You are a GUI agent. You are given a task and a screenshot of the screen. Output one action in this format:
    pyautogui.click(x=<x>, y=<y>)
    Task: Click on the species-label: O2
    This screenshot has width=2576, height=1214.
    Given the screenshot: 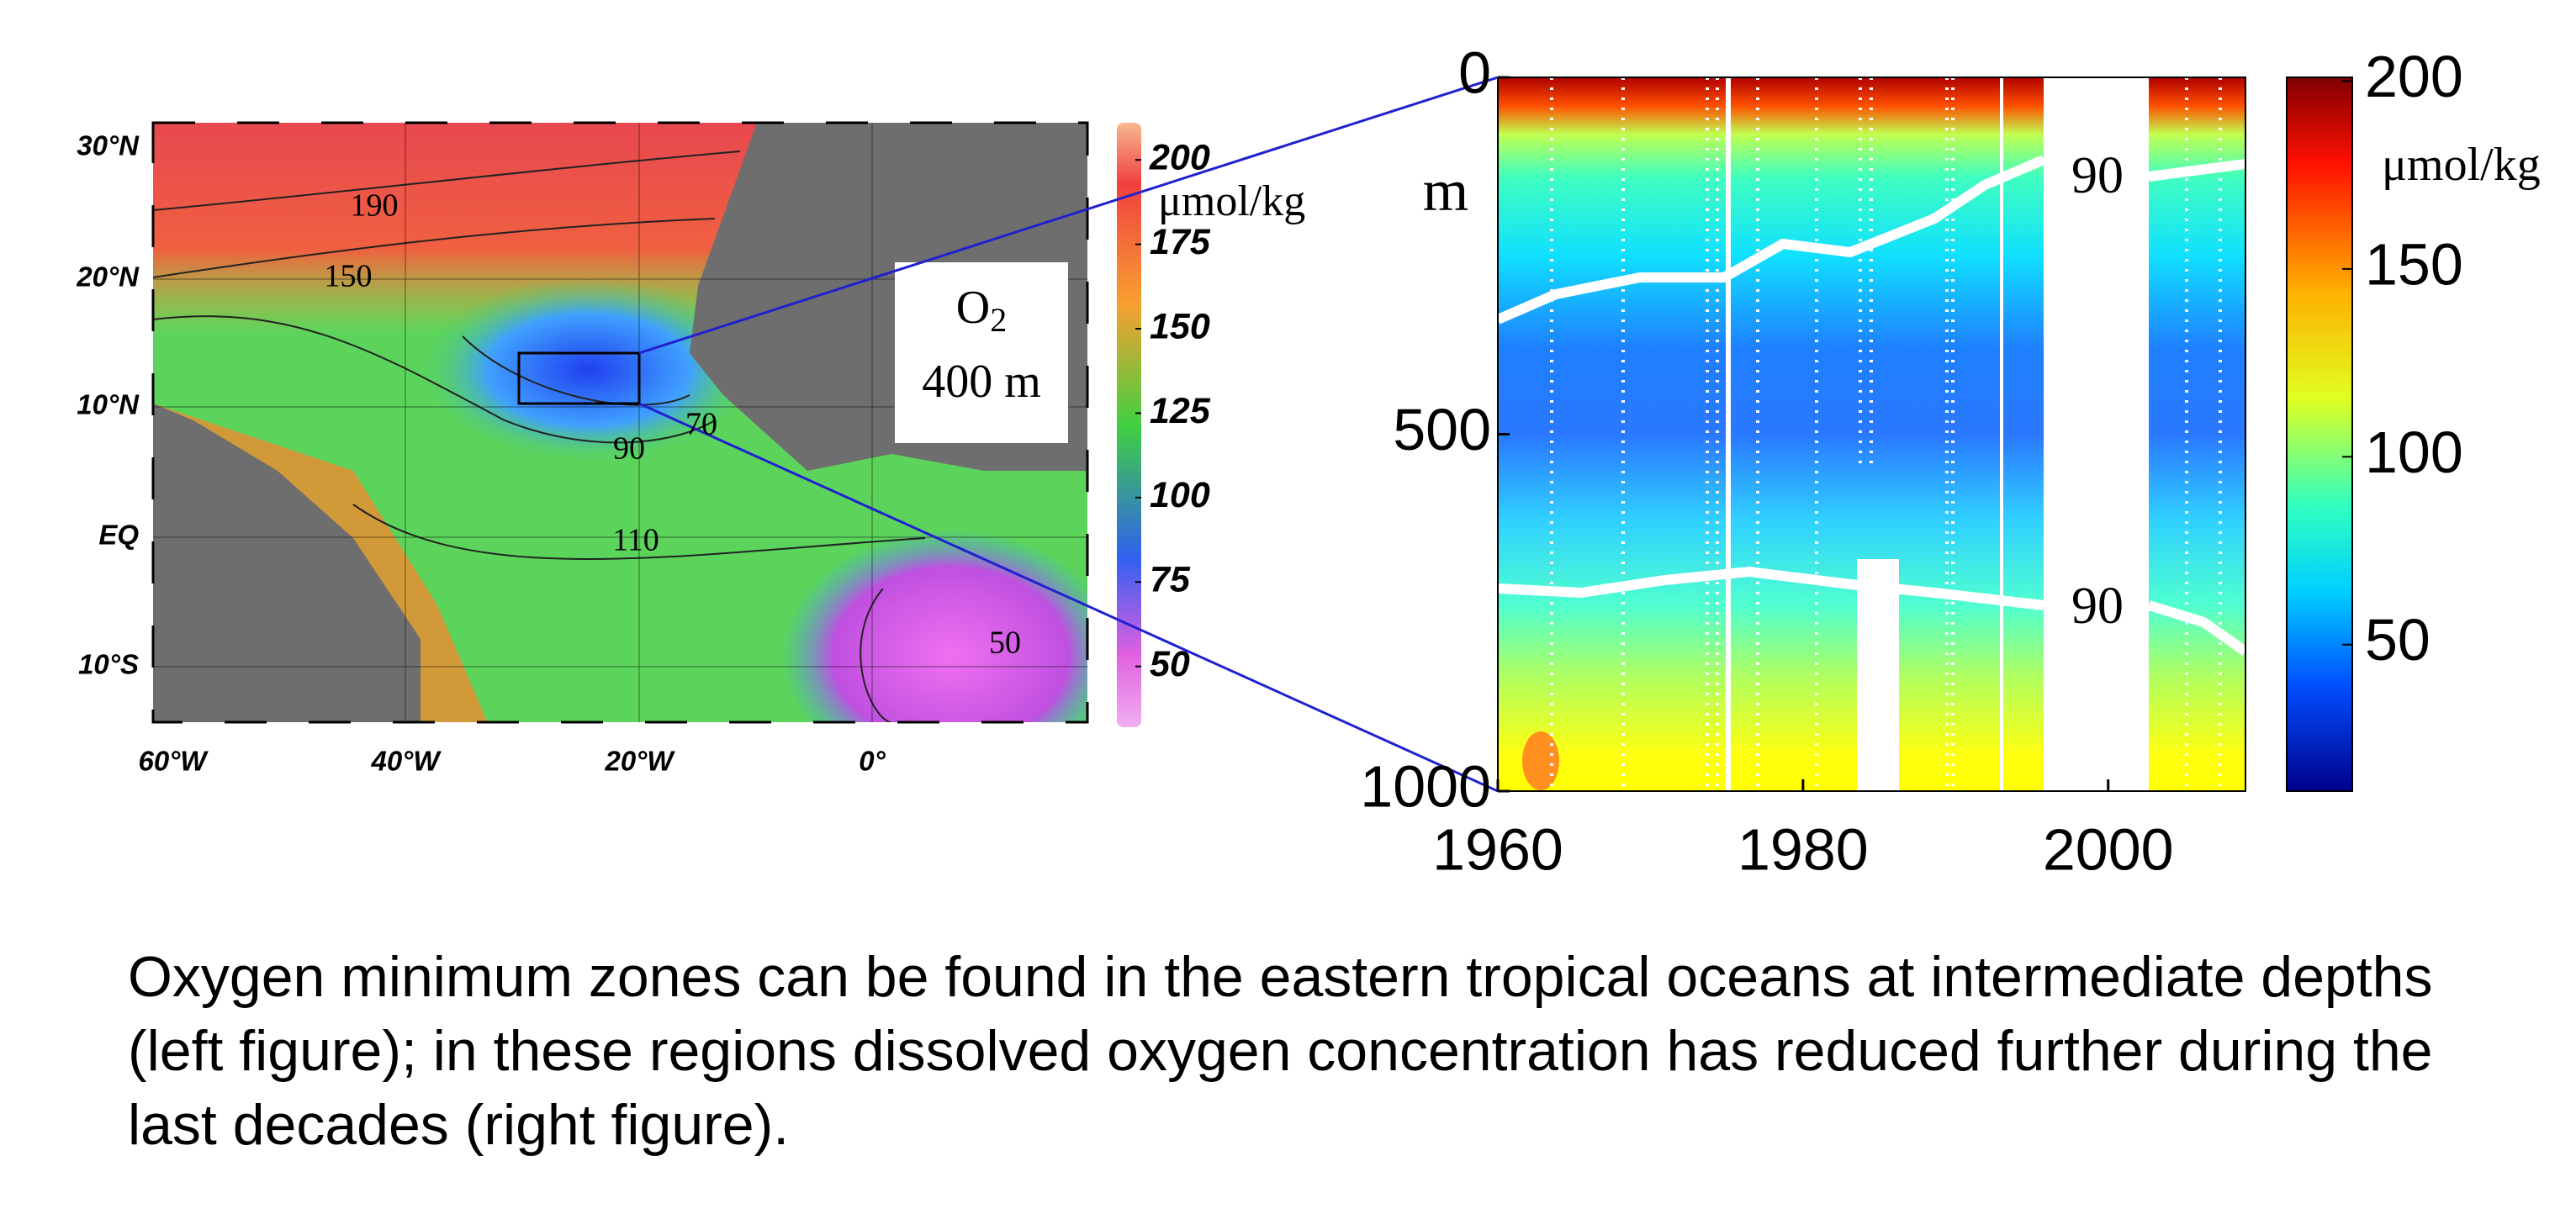 What is the action you would take?
    pyautogui.click(x=981, y=310)
    